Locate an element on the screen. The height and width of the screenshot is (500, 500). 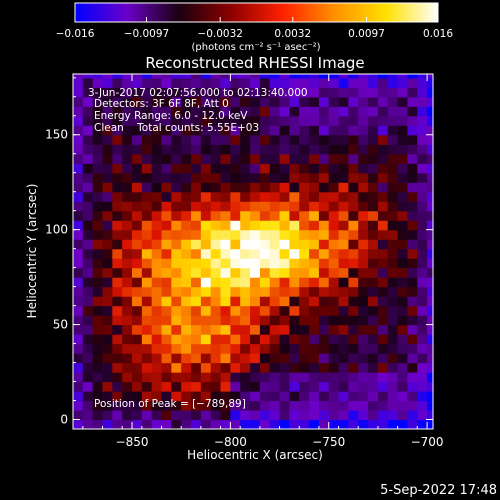
chart-title: Reconstructed RHESSI Image is located at coordinates (254, 63).